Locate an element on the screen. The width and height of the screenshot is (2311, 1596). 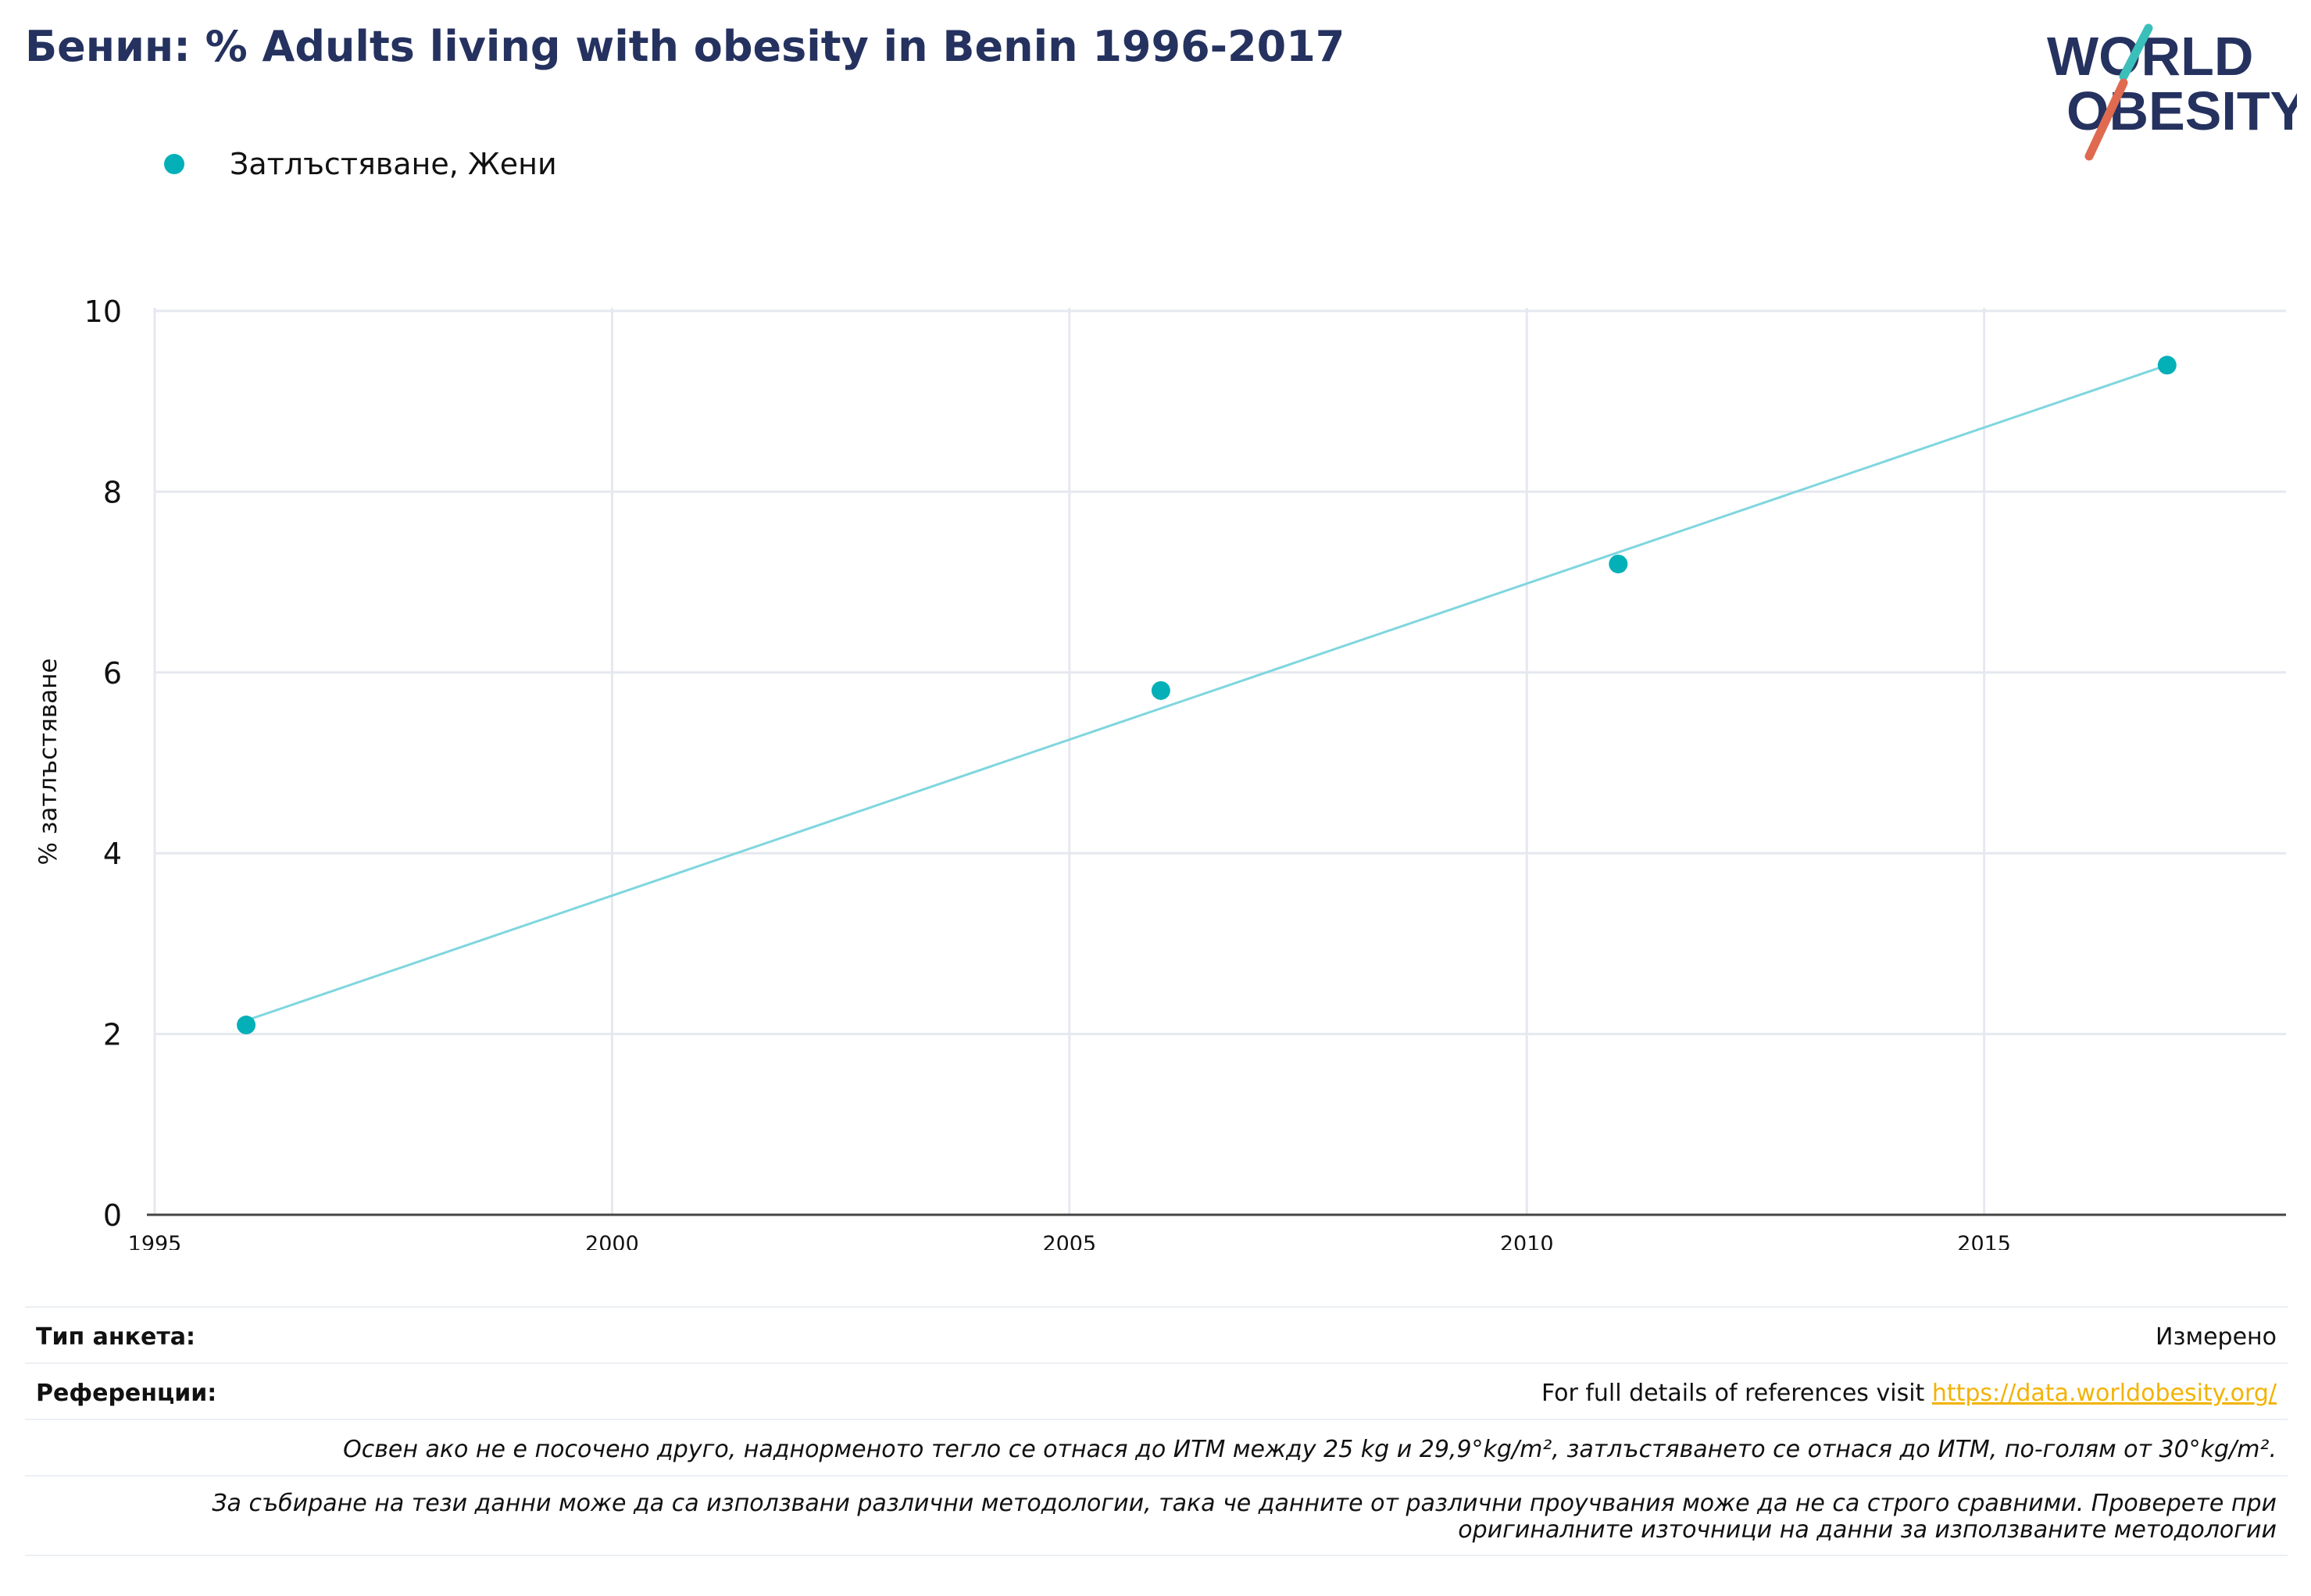
survey-type-label: Тип анкета: is located at coordinates (115, 1337).